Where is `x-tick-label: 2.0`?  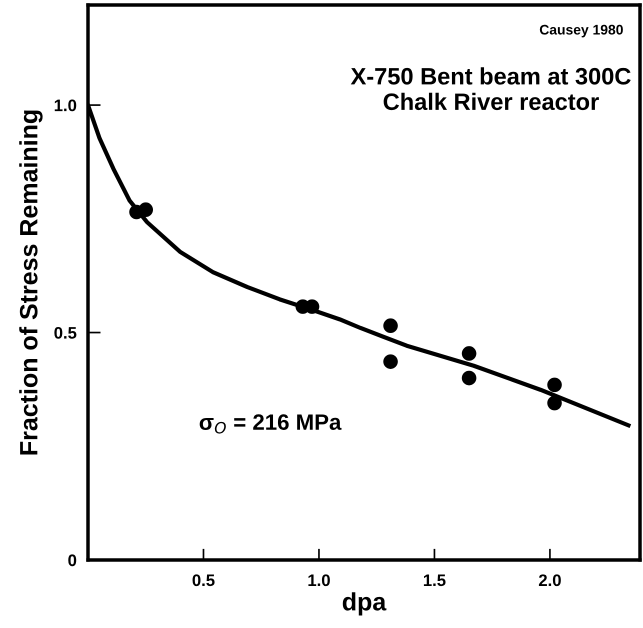 x-tick-label: 2.0 is located at coordinates (549, 580).